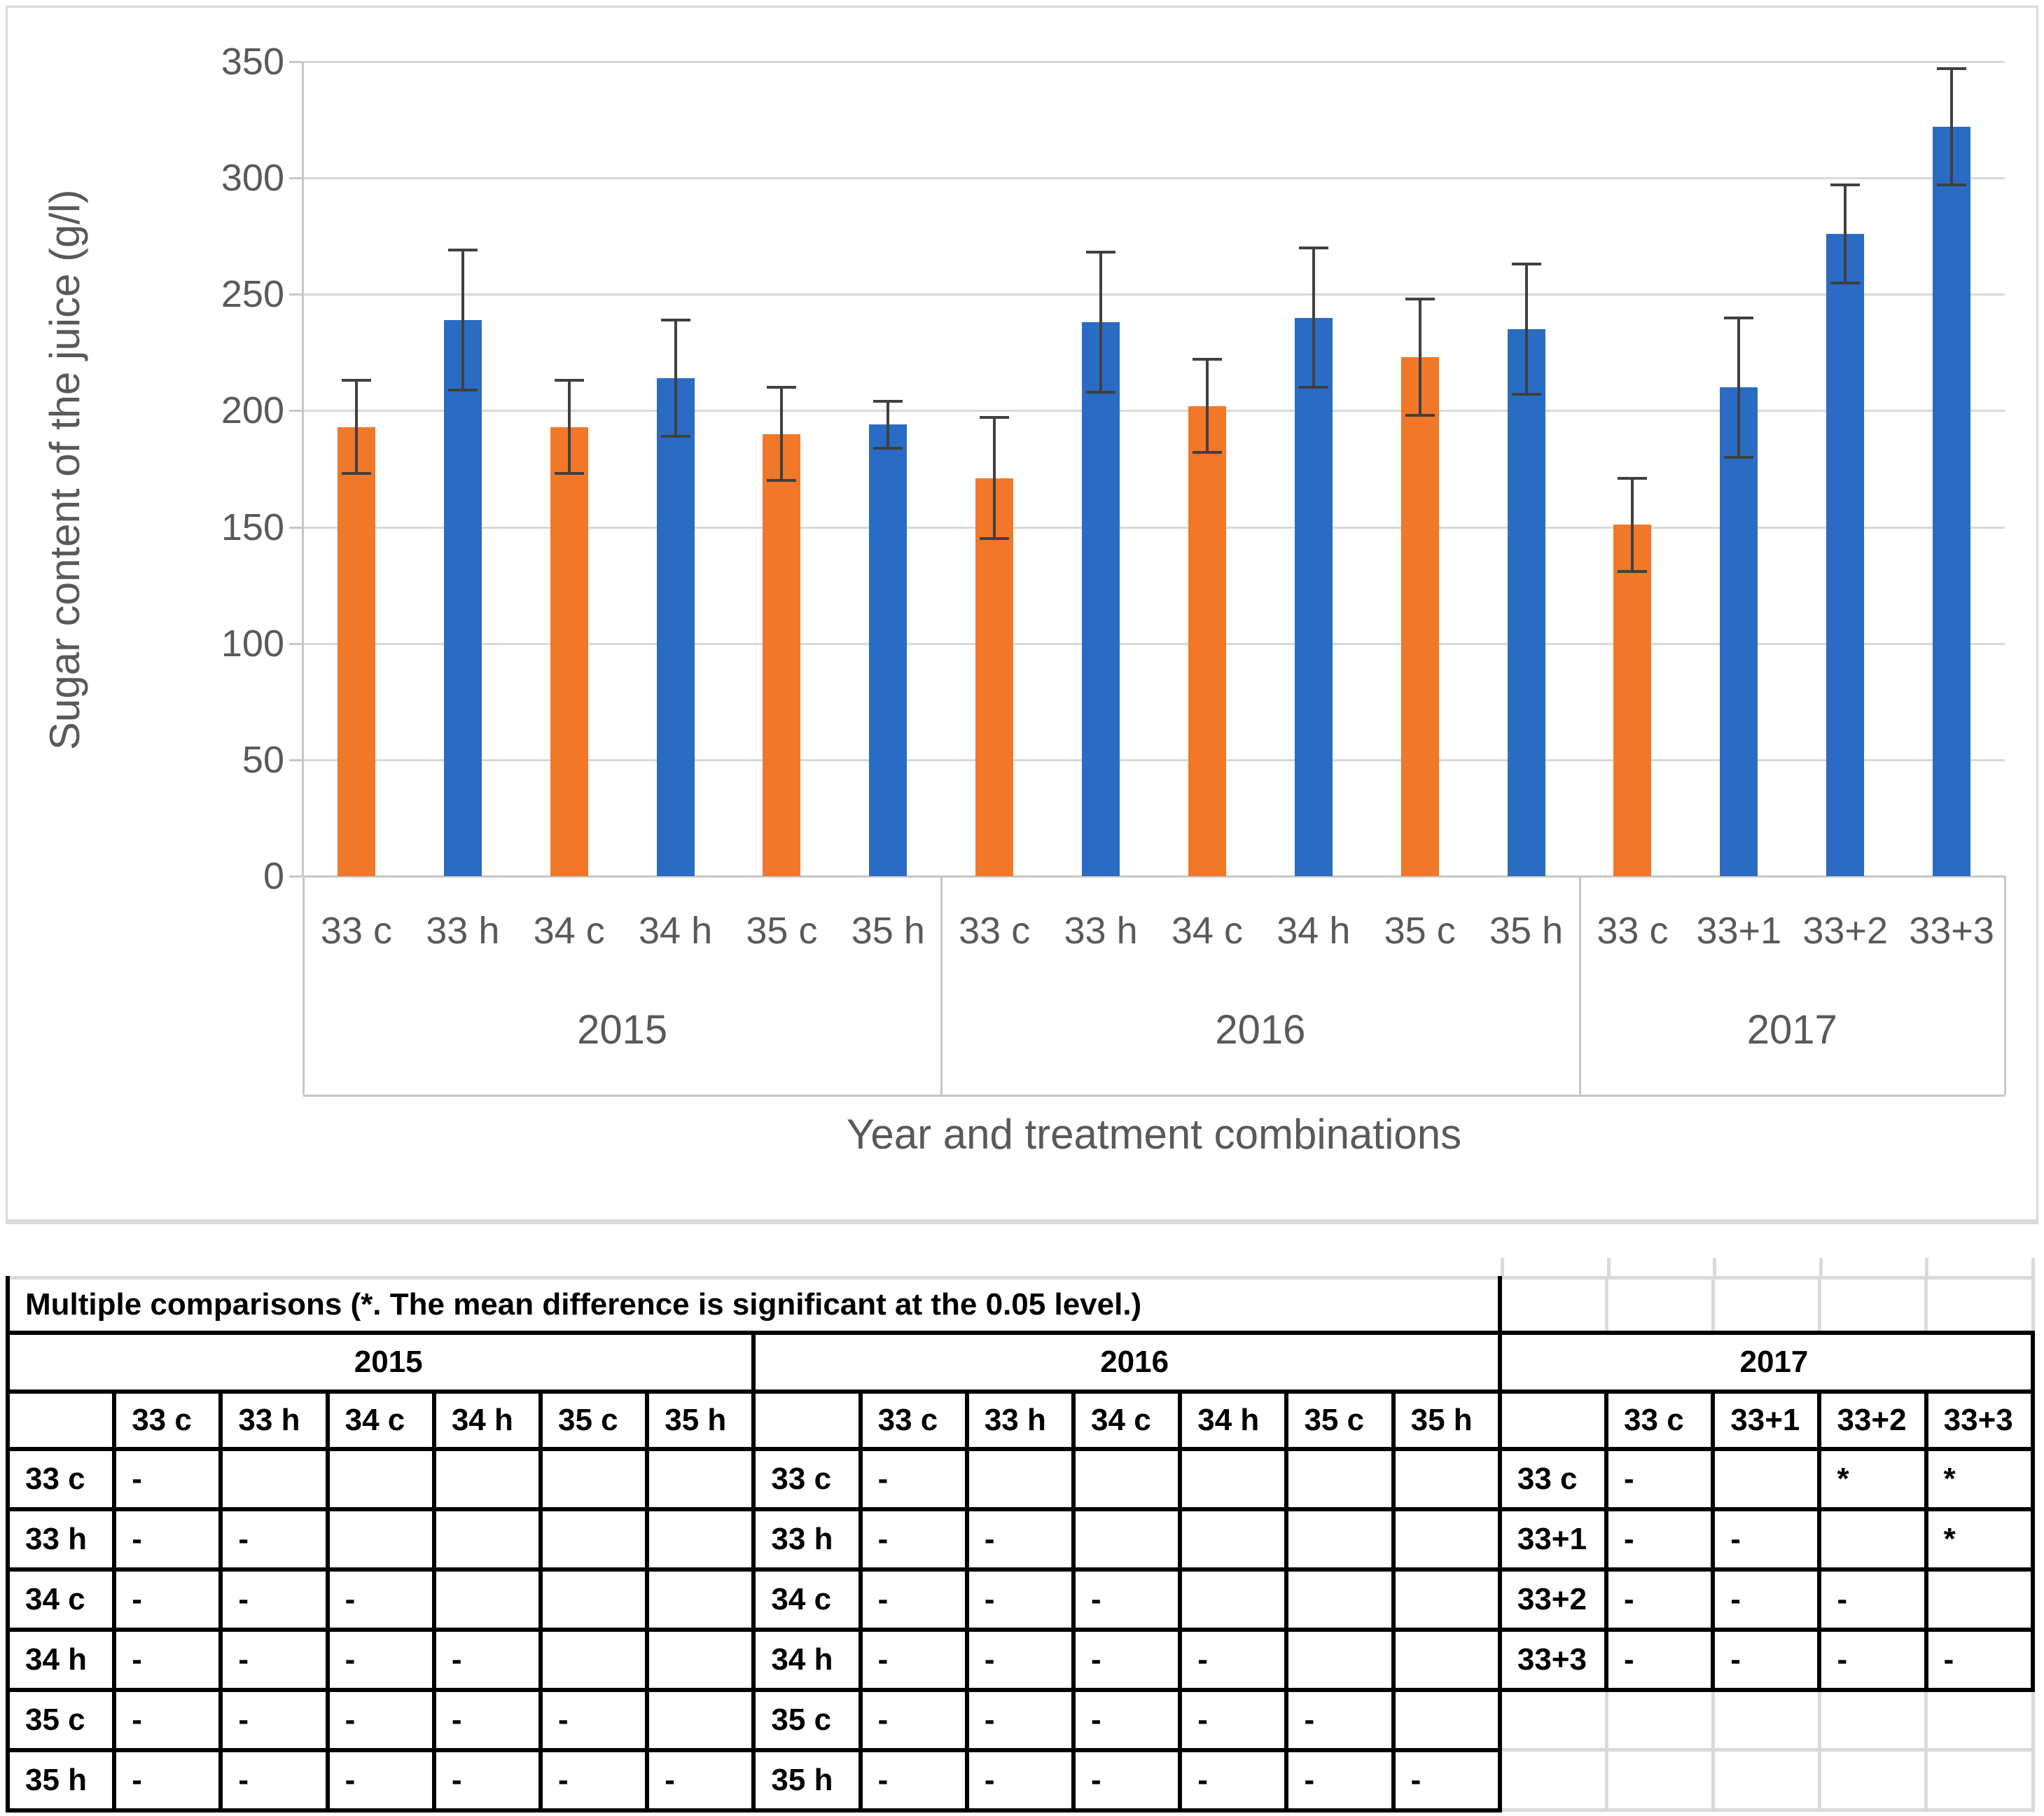 Image resolution: width=2044 pixels, height=1816 pixels. Describe the element at coordinates (1660, 1420) in the screenshot. I see `col-header: 33 c` at that location.